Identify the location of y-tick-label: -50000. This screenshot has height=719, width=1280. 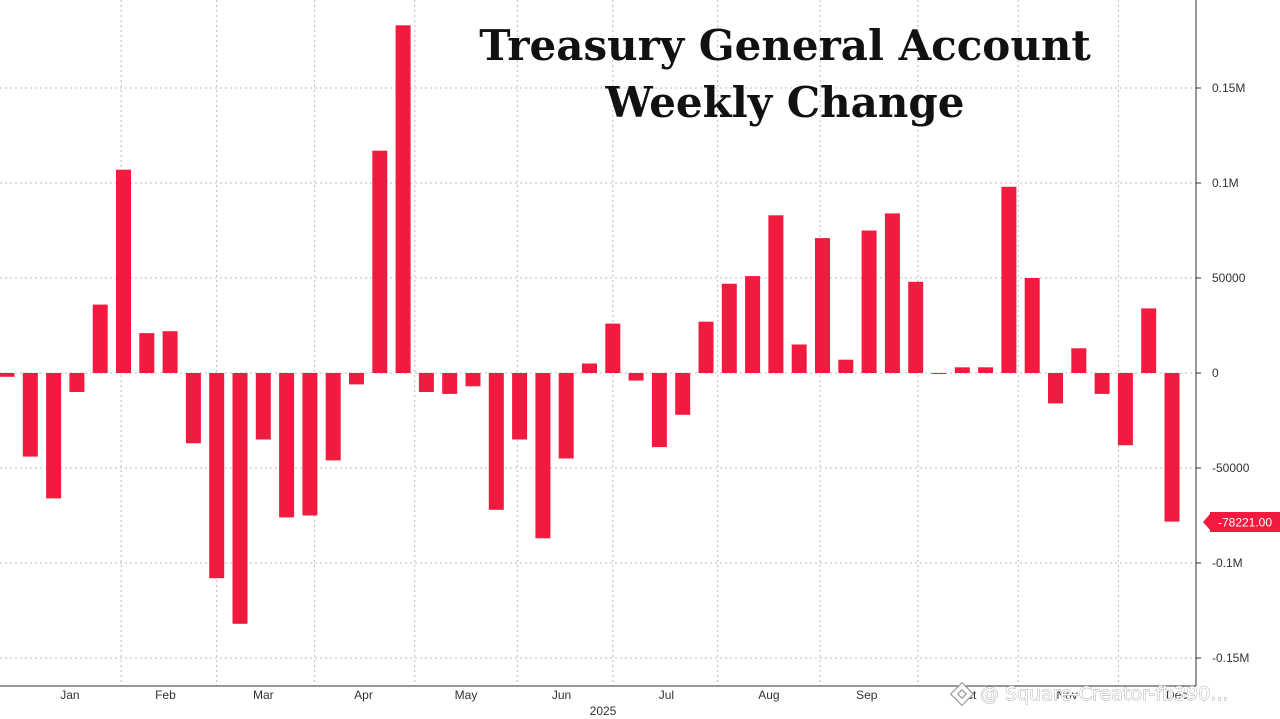
(1231, 468).